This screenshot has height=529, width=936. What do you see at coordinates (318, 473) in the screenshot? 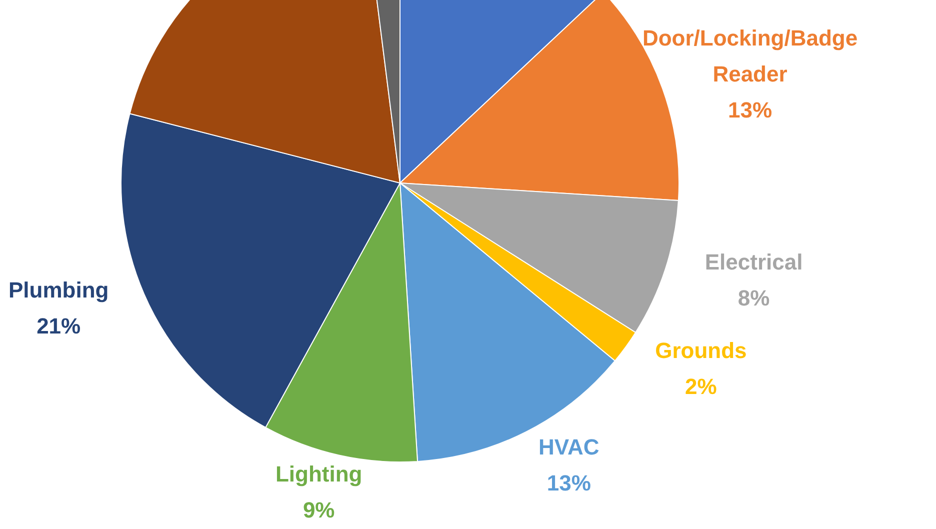
I see `slice-label: Lighting` at bounding box center [318, 473].